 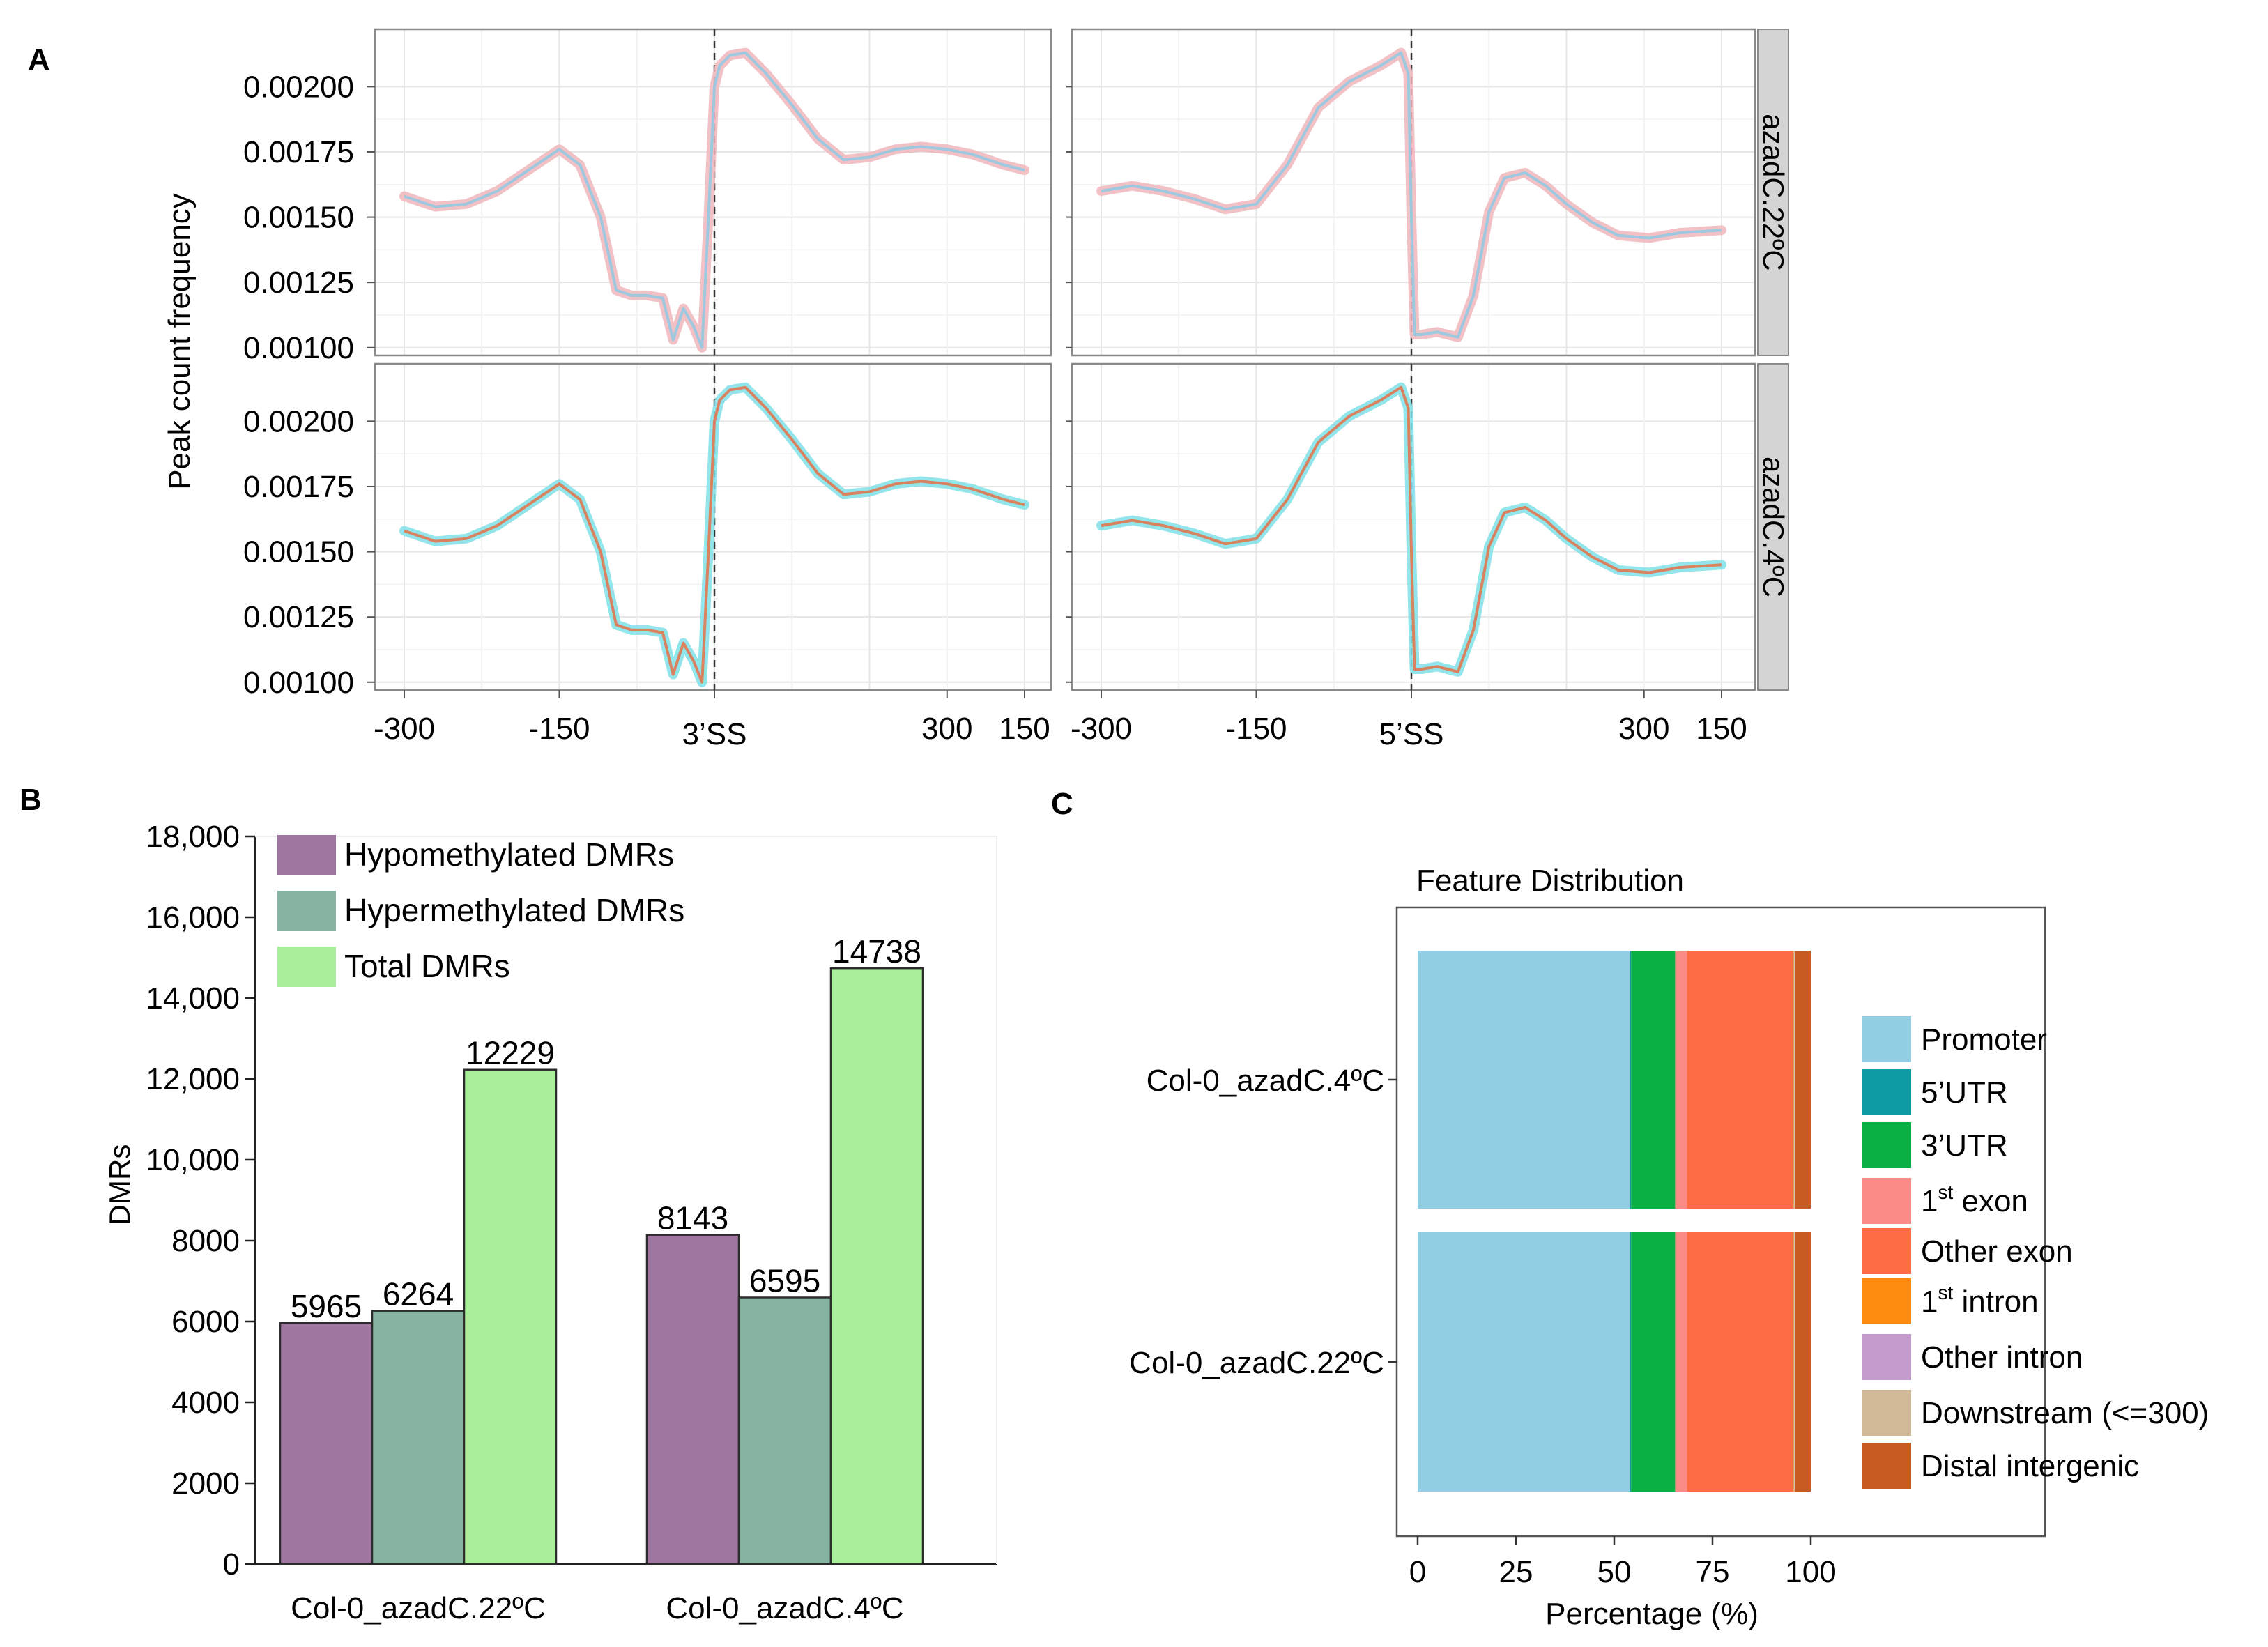 I want to click on panel-c-title: Feature Distribution, so click(x=1550, y=881).